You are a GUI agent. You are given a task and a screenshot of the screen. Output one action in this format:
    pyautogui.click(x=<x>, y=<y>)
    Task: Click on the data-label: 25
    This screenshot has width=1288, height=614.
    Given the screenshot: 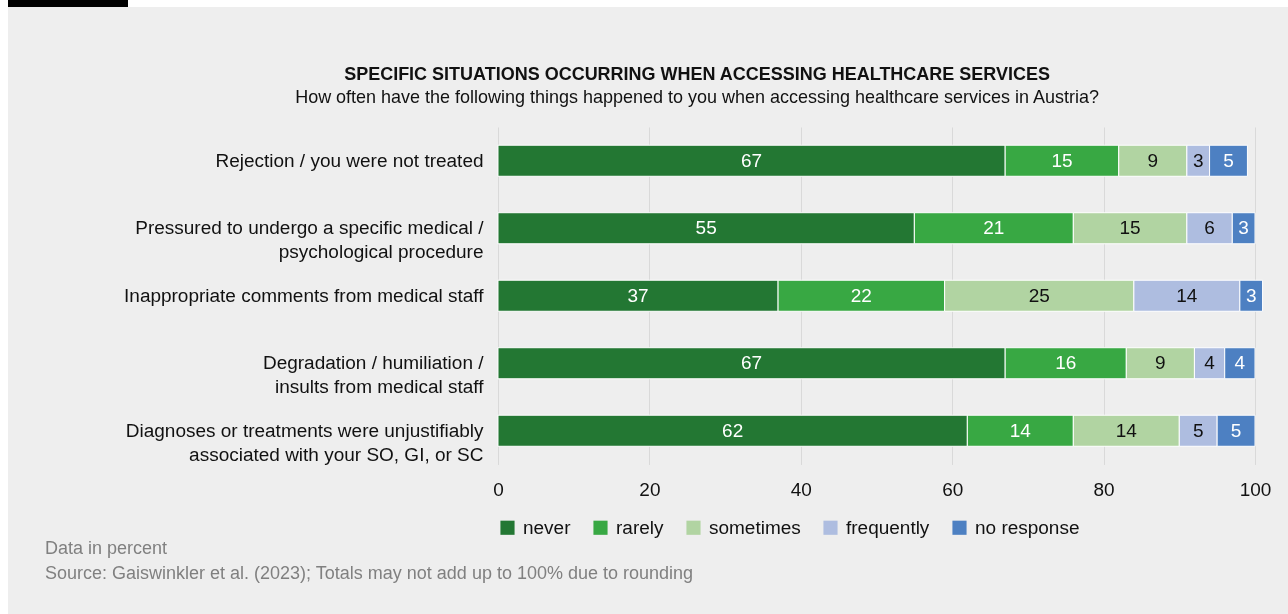 What is the action you would take?
    pyautogui.click(x=1039, y=295)
    